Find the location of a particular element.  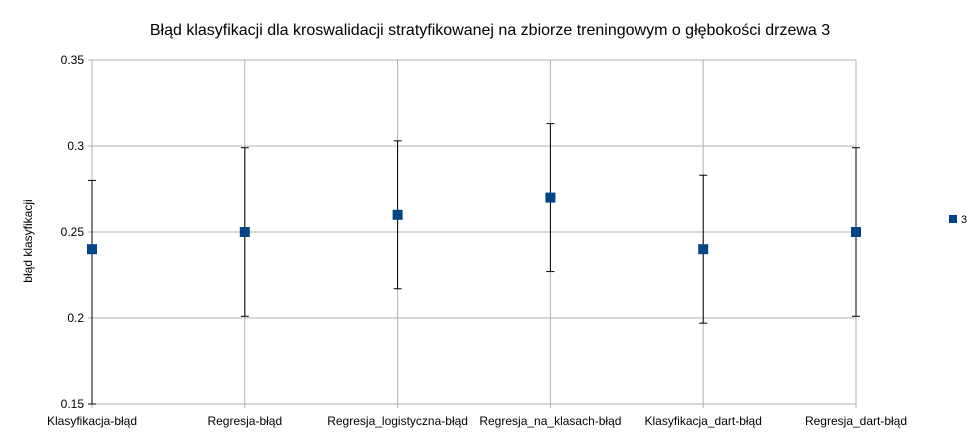

x-tick-label: Klasyfikacja_dart-błąd is located at coordinates (702, 421).